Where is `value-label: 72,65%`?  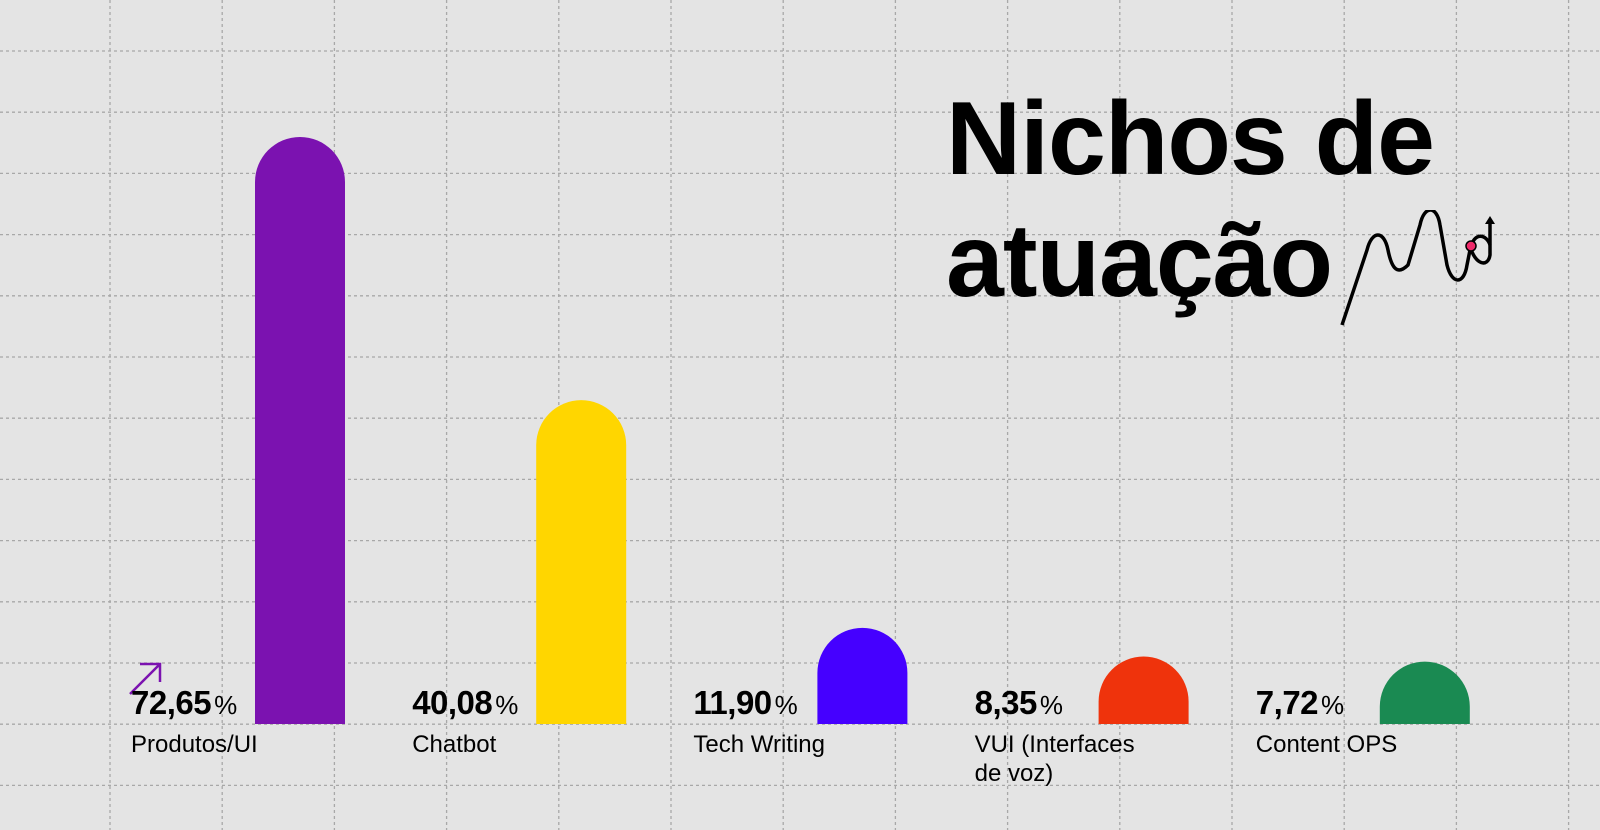 value-label: 72,65% is located at coordinates (184, 703).